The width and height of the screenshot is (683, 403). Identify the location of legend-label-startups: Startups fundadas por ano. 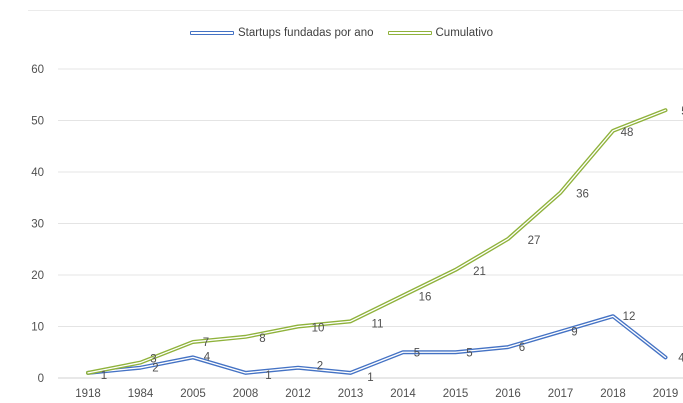
(305, 33).